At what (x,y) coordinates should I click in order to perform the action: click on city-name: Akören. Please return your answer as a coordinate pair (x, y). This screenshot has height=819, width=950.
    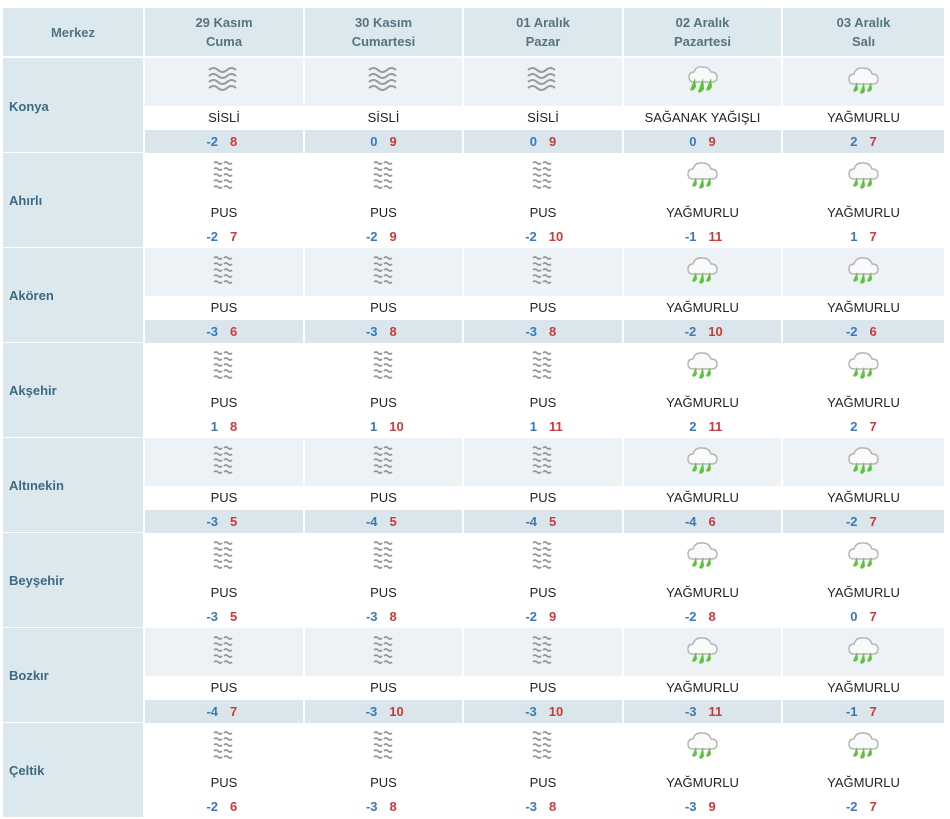
    Looking at the image, I should click on (31, 295).